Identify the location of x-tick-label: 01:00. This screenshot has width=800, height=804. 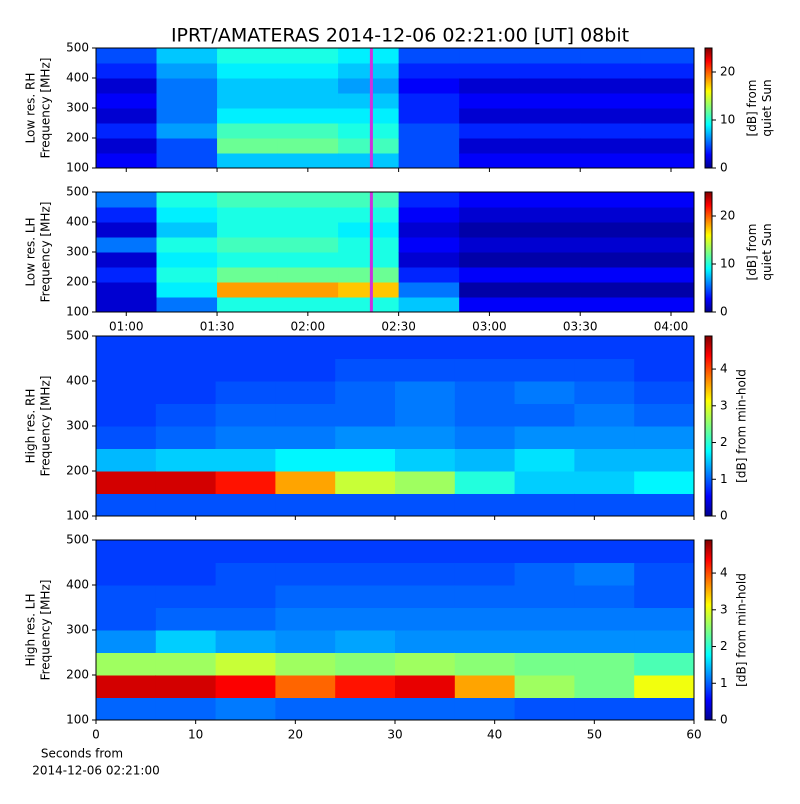
(126, 327).